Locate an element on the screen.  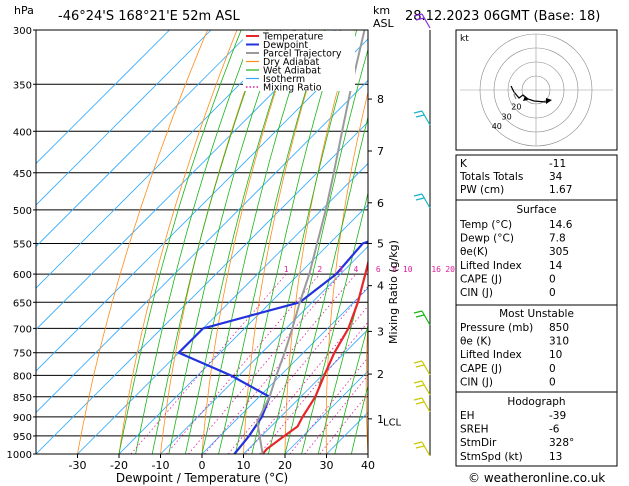
stat-value: 305 is located at coordinates (559, 252).